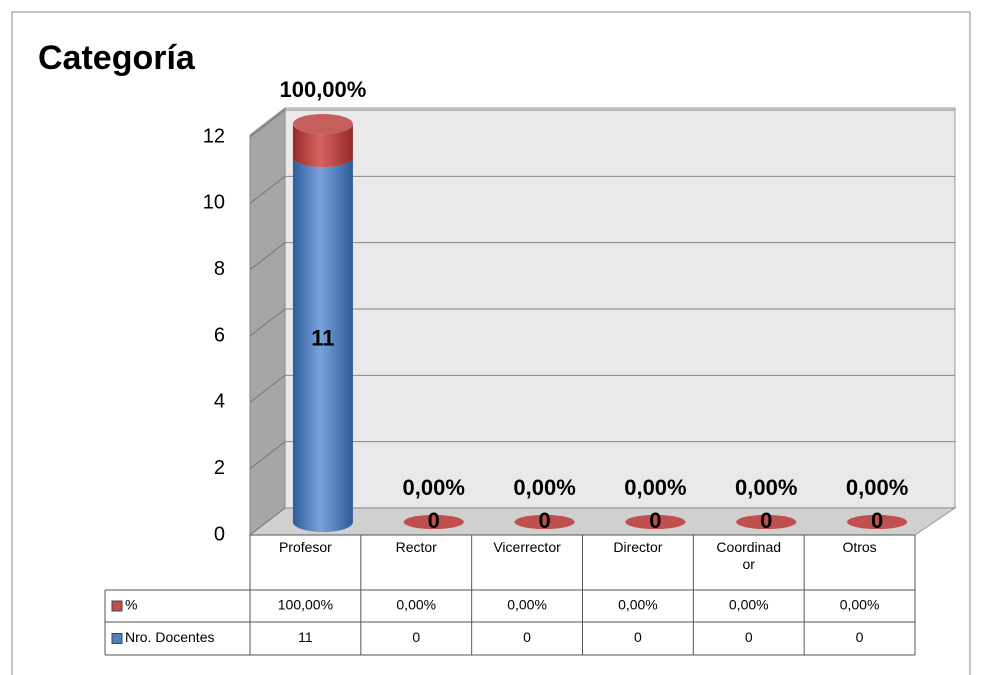 Image resolution: width=983 pixels, height=675 pixels. Describe the element at coordinates (322, 337) in the screenshot. I see `data-label: 11` at that location.